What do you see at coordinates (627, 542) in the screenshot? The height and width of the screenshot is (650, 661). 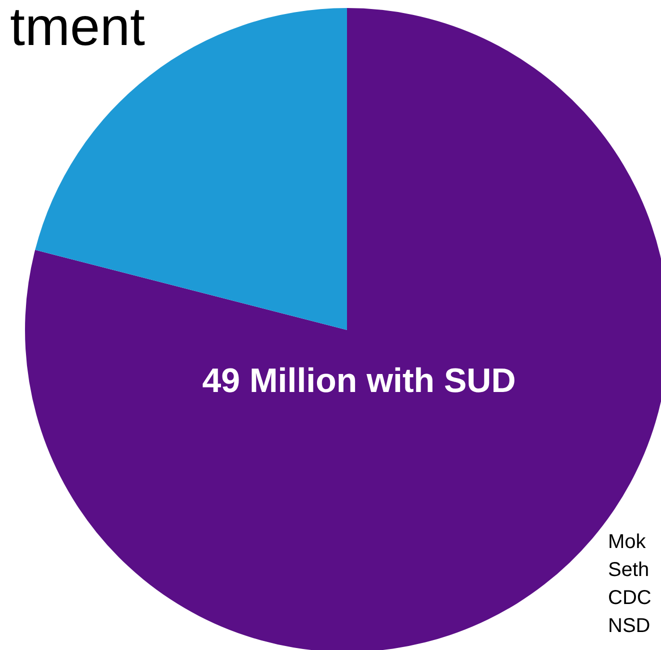 I see `text: Mok` at bounding box center [627, 542].